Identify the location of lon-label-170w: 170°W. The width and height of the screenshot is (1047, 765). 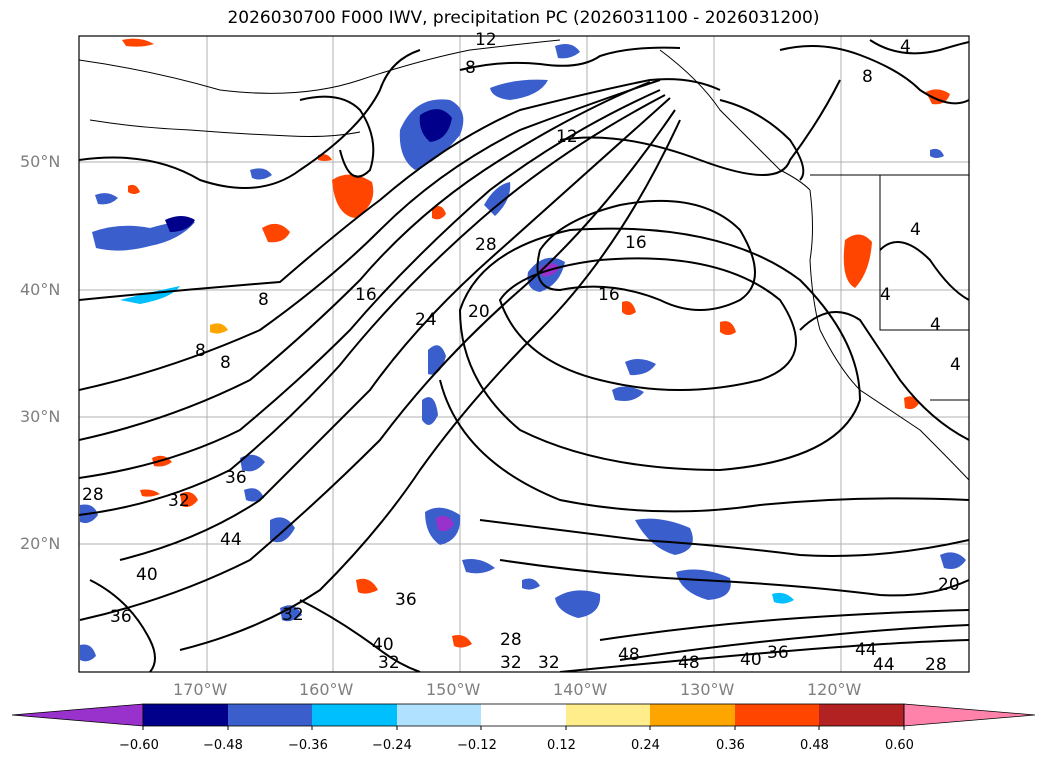
(200, 689).